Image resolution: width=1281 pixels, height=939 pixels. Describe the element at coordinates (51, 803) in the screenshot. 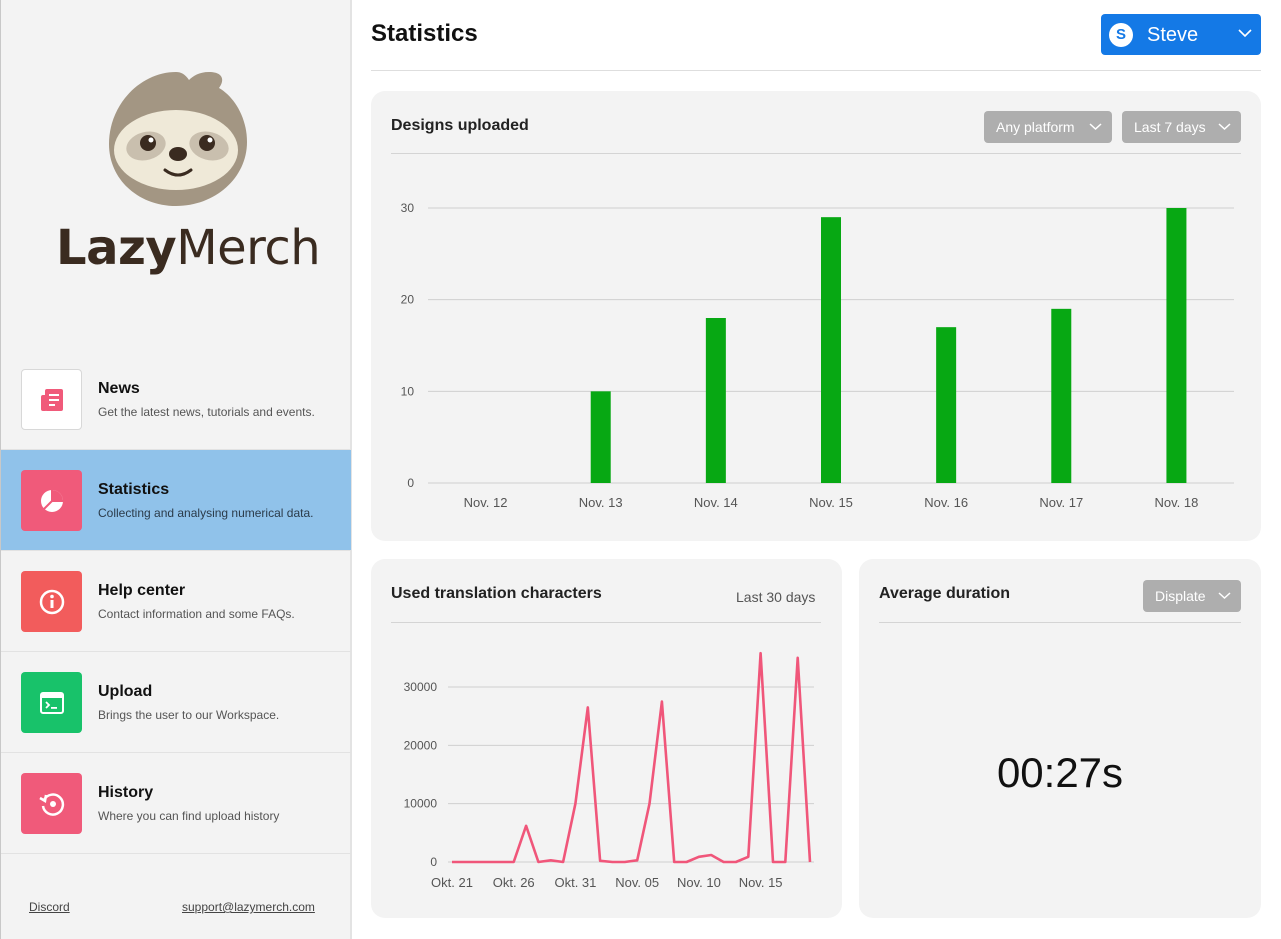

I see `history-icon` at that location.